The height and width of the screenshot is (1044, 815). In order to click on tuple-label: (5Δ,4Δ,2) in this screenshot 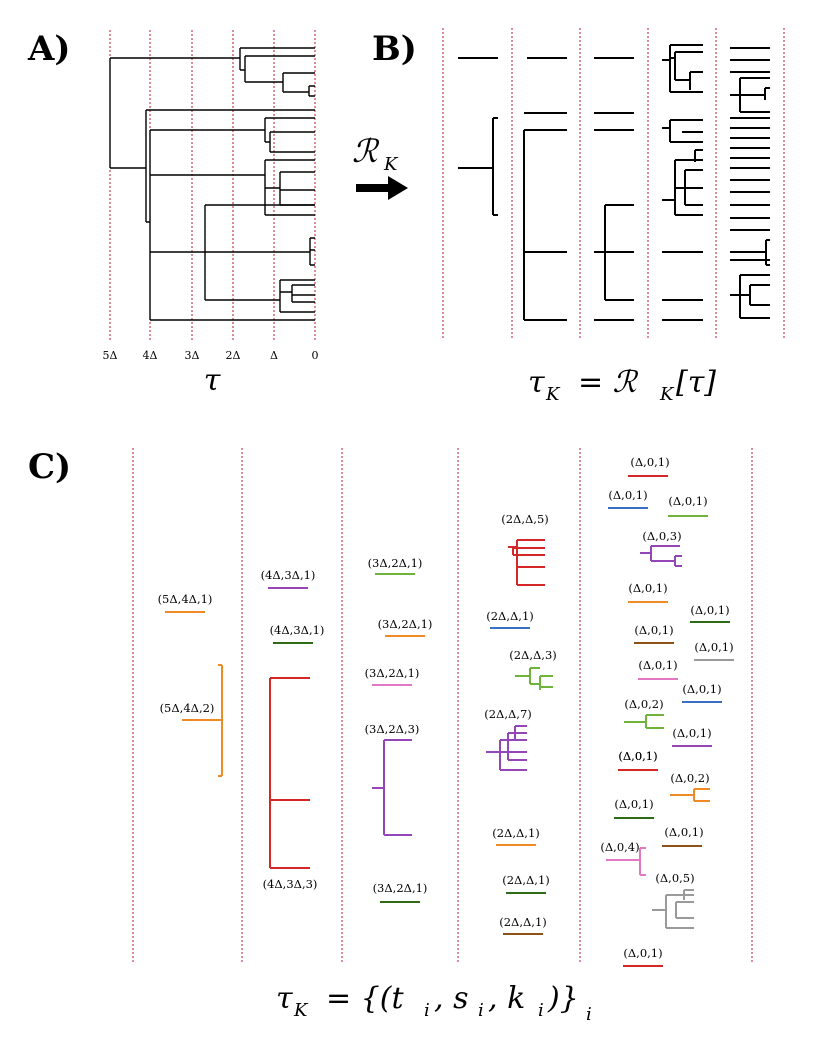, I will do `click(187, 708)`.